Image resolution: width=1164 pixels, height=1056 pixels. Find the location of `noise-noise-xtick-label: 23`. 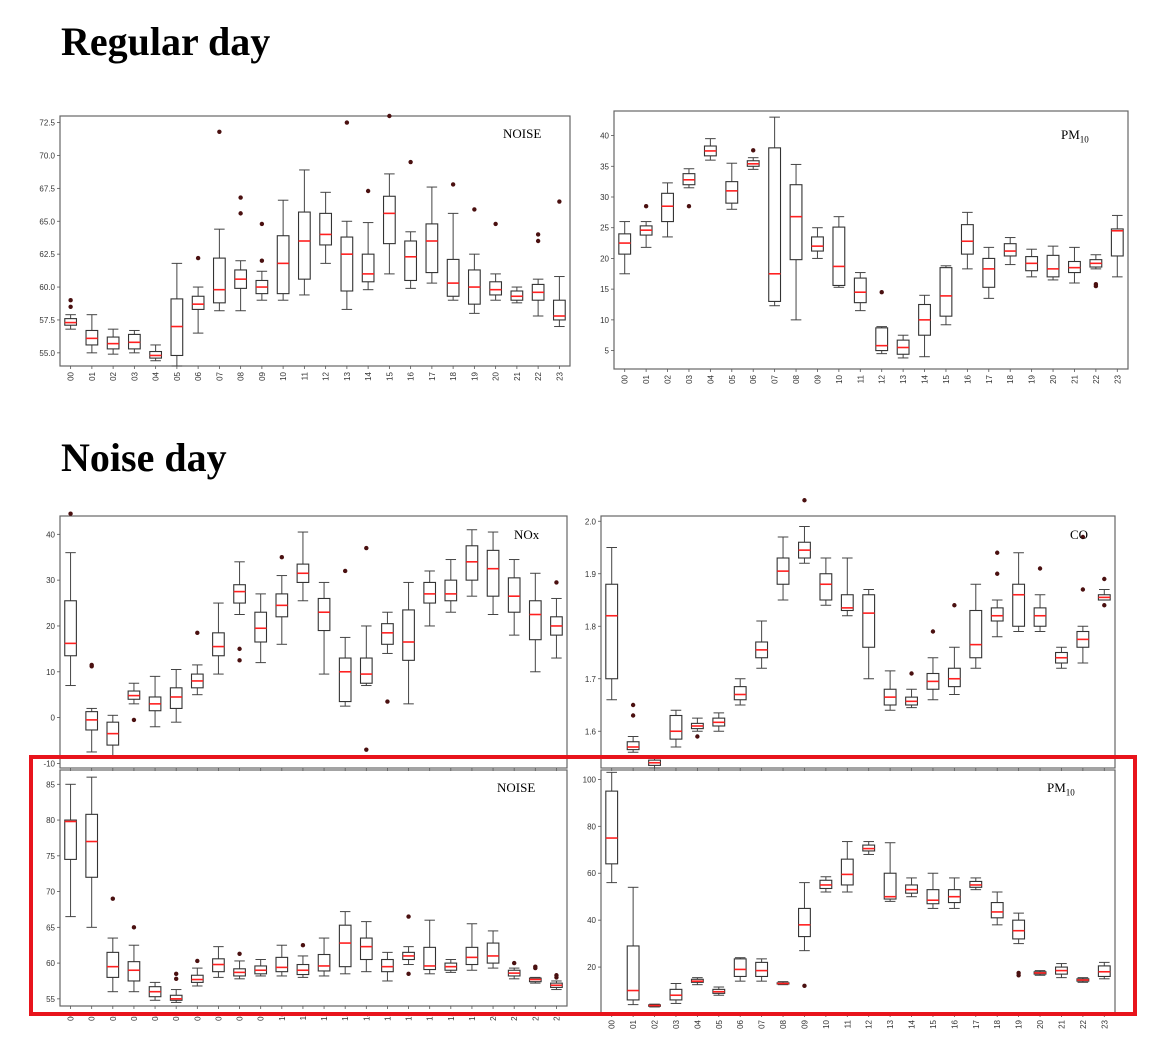

noise-noise-xtick-label: 23 is located at coordinates (556, 1015).